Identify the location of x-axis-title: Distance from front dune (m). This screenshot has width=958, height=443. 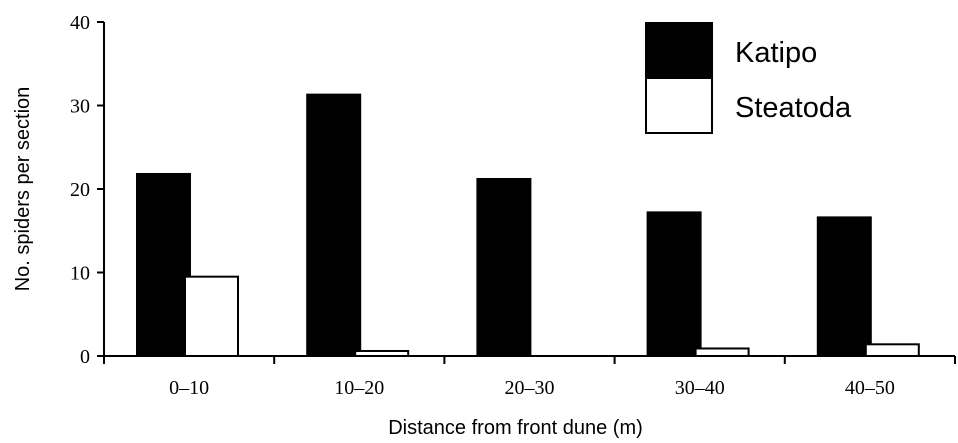
(515, 428).